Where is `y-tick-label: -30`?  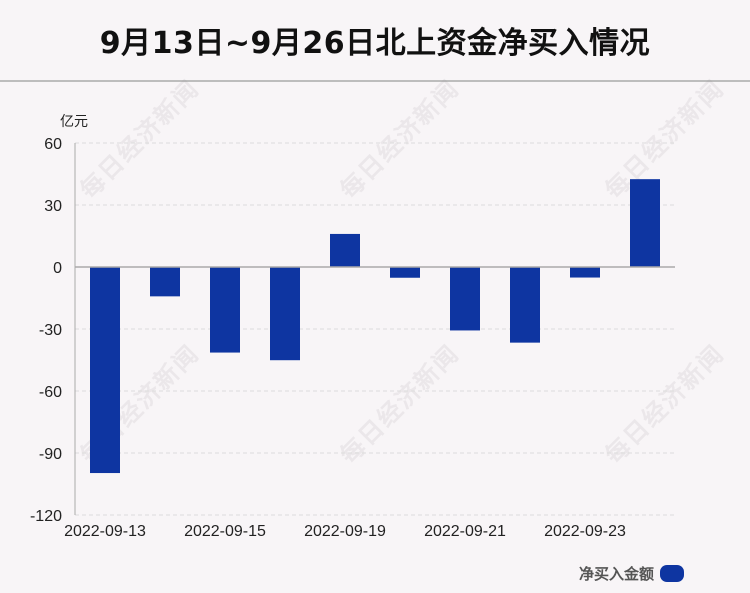 y-tick-label: -30 is located at coordinates (50, 330).